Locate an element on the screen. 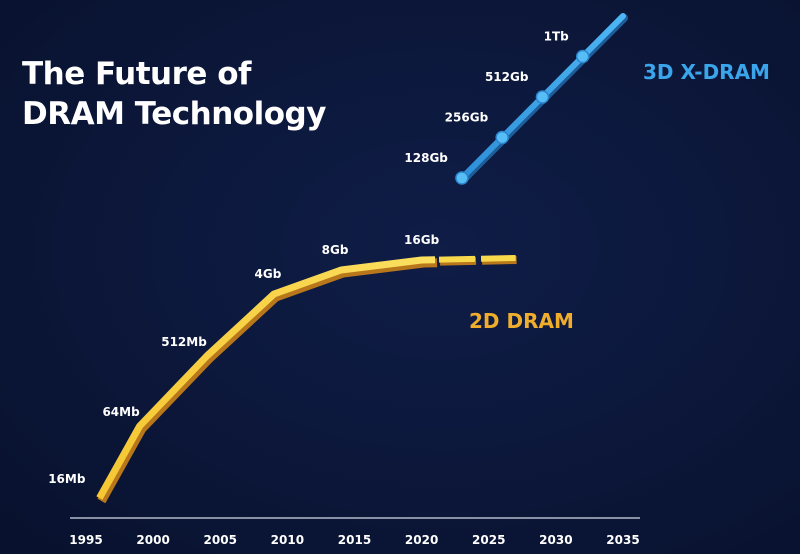 This screenshot has height=554, width=800. x-tick-label: 2005 is located at coordinates (220, 540).